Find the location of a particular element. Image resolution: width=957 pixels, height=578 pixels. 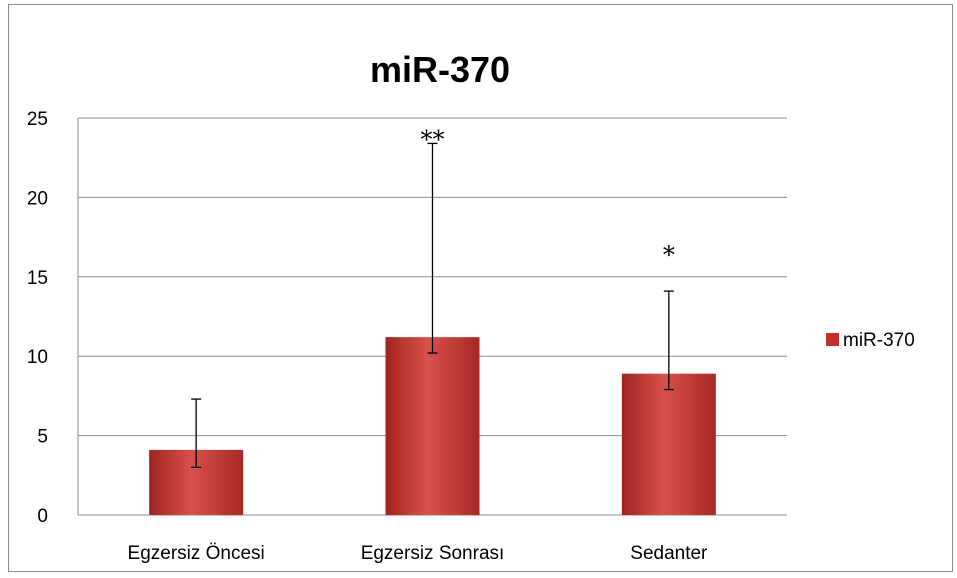

legend-swatch is located at coordinates (832, 339).